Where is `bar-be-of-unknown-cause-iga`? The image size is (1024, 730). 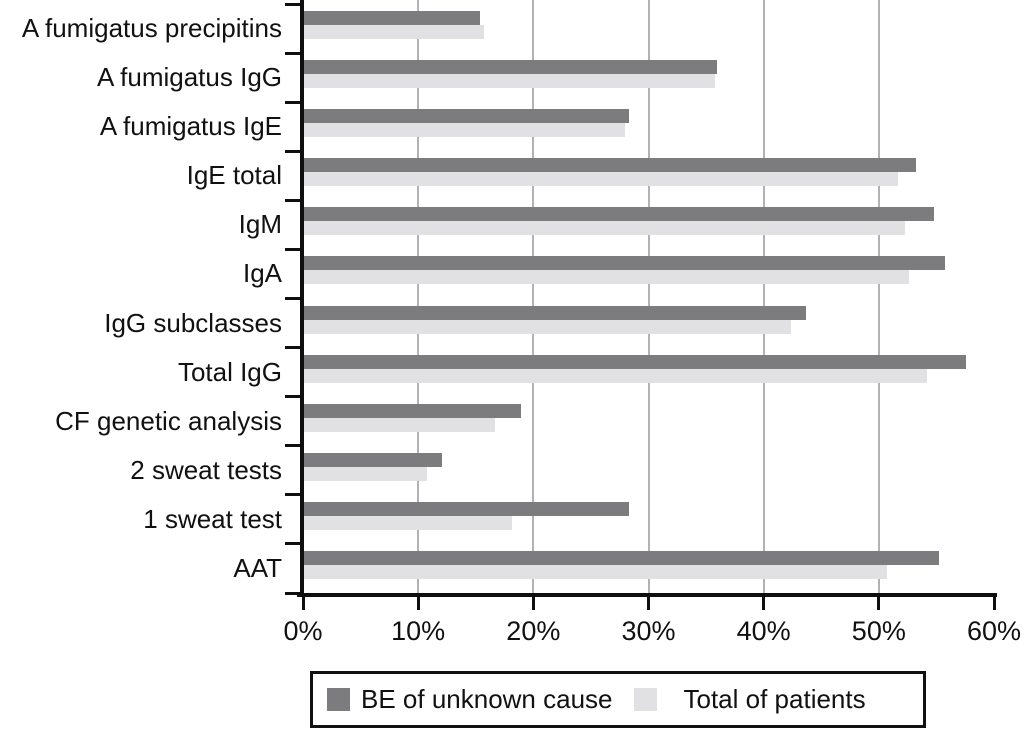
bar-be-of-unknown-cause-iga is located at coordinates (625, 263).